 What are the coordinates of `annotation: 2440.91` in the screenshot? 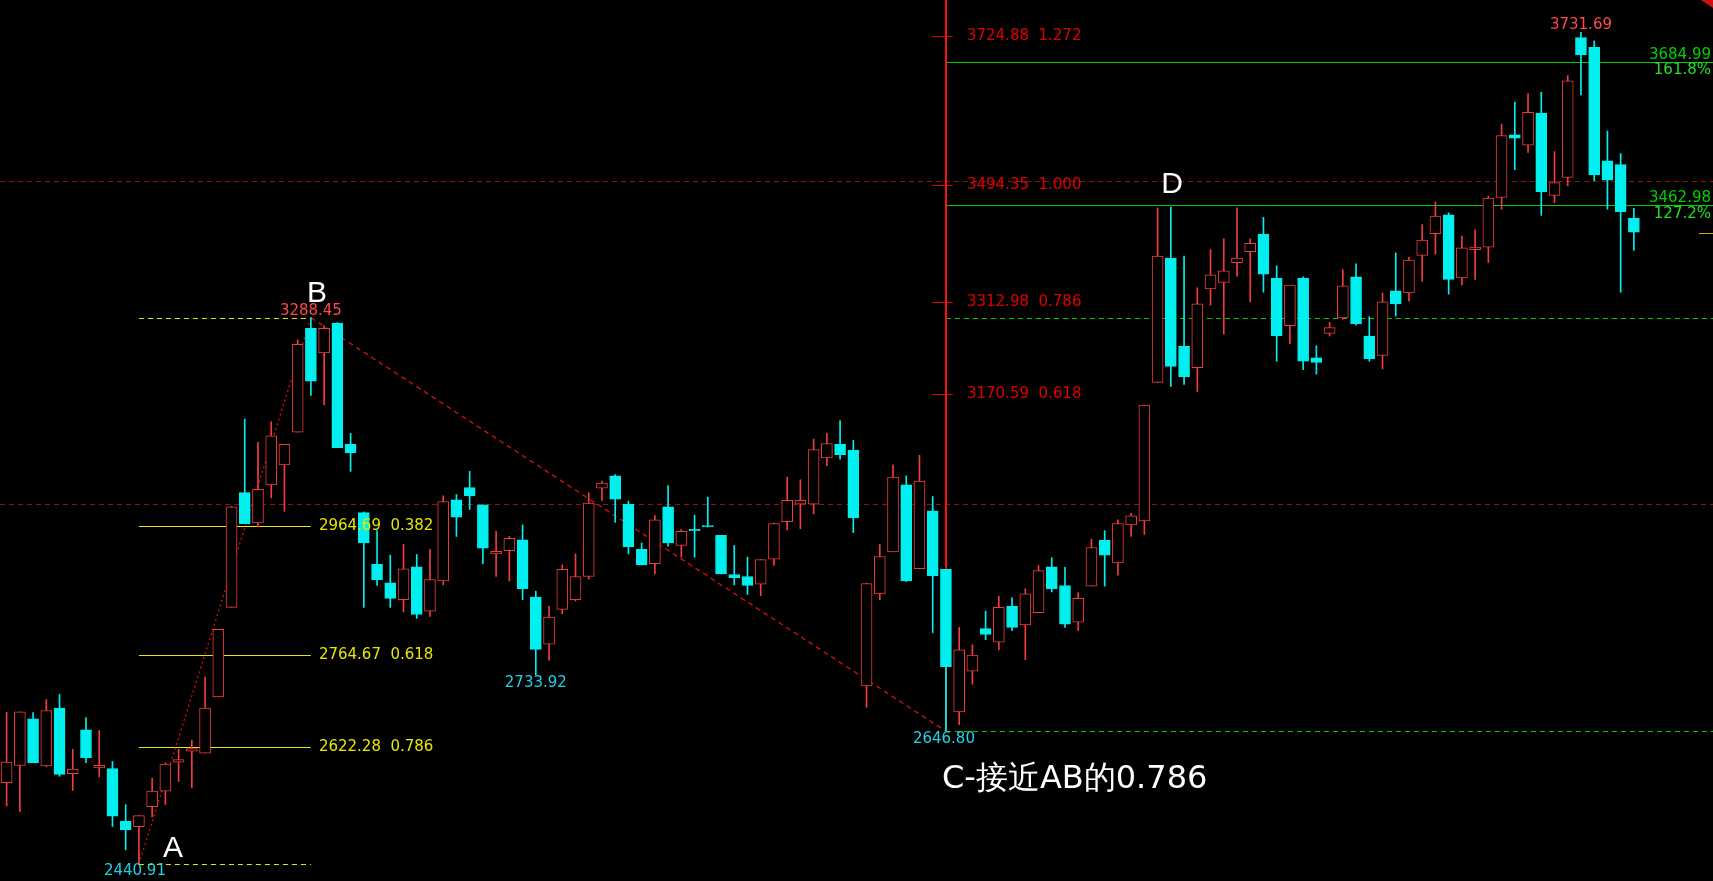 It's located at (134, 870).